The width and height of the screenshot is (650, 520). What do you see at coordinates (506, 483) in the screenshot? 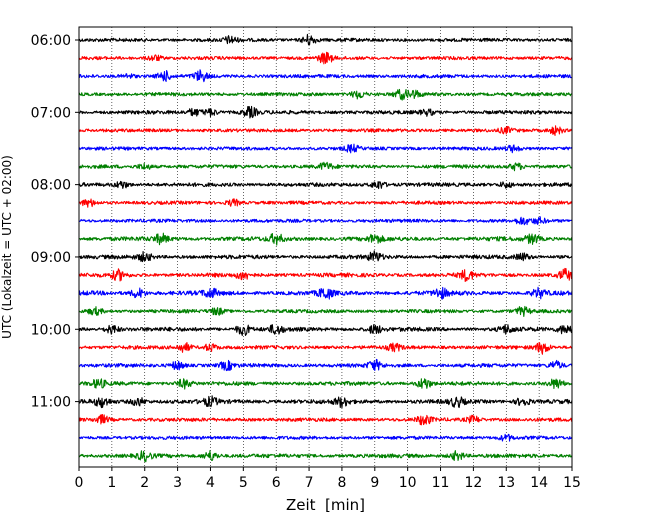
I see `x-tick-label: 13` at bounding box center [506, 483].